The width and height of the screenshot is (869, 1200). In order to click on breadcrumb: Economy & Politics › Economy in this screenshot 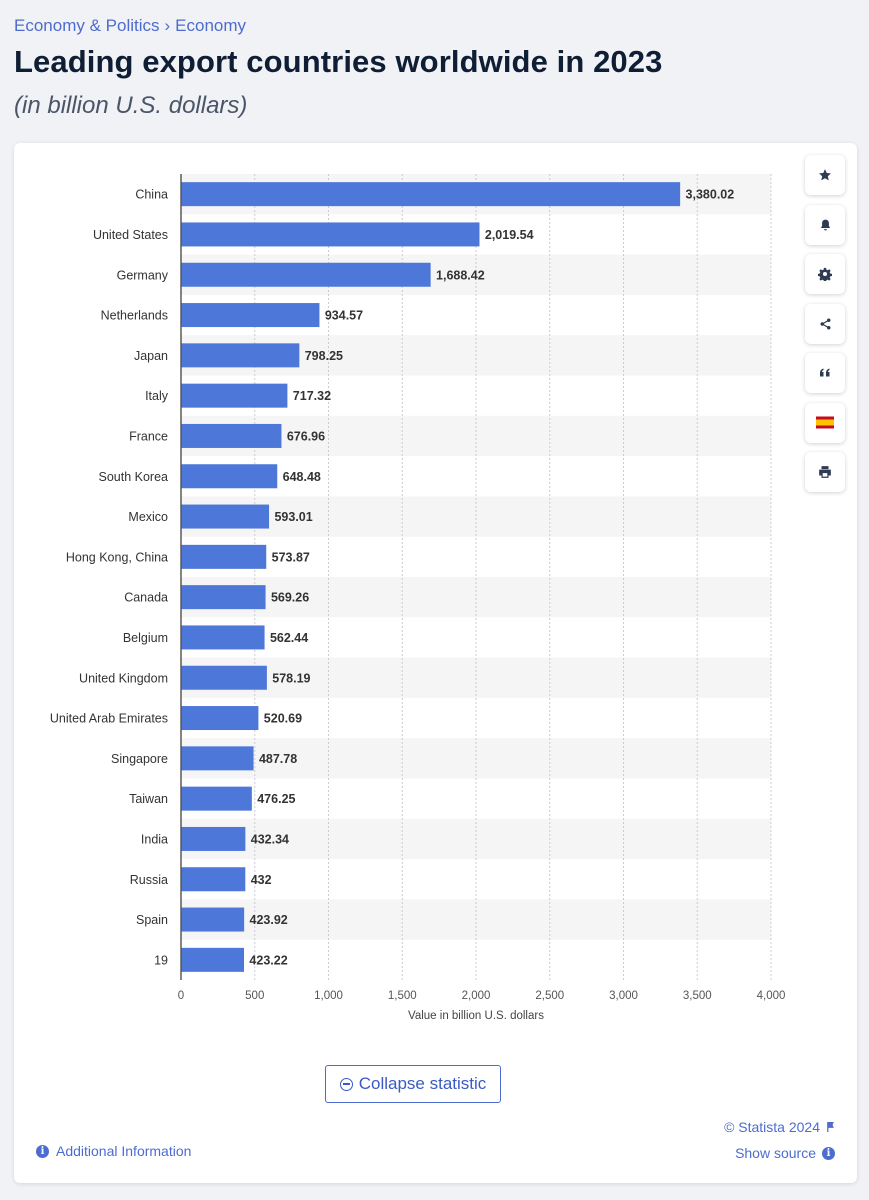, I will do `click(130, 26)`.